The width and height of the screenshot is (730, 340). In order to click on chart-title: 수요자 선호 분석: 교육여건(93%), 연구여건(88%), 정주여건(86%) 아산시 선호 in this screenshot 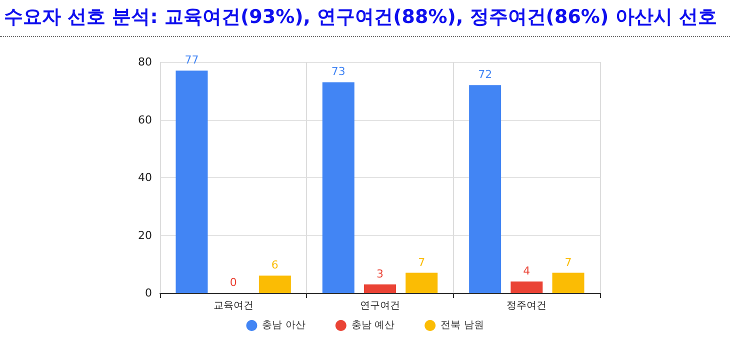, I will do `click(360, 17)`.